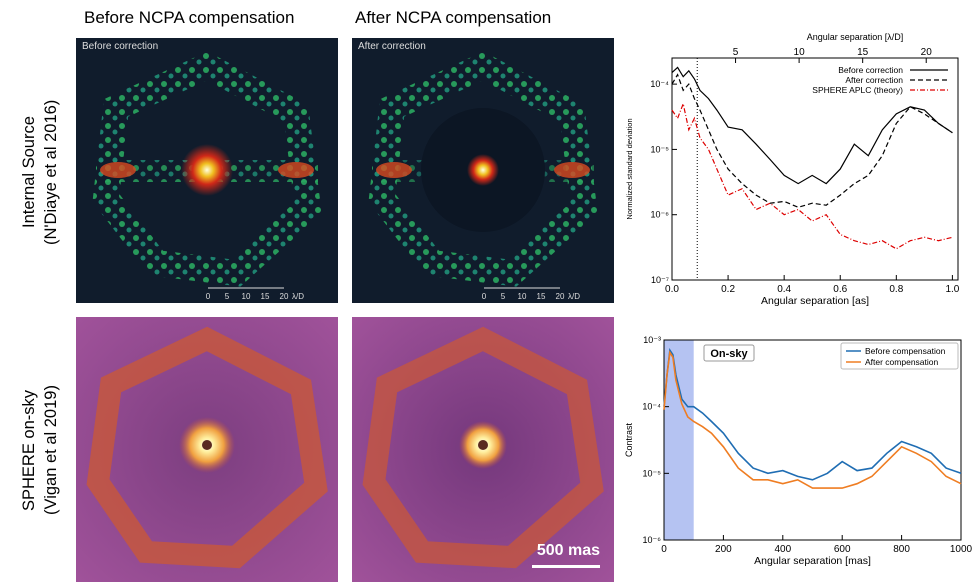 This screenshot has height=582, width=973. I want to click on image-caption: After correction, so click(392, 46).